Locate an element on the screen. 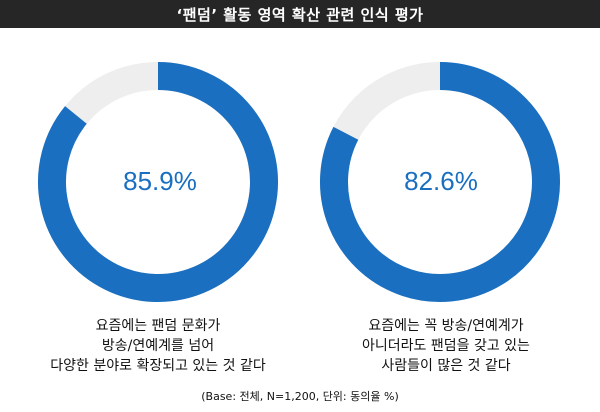  donut-2-caption-line-3: 사람들이 많은 것 같다 is located at coordinates (446, 366).